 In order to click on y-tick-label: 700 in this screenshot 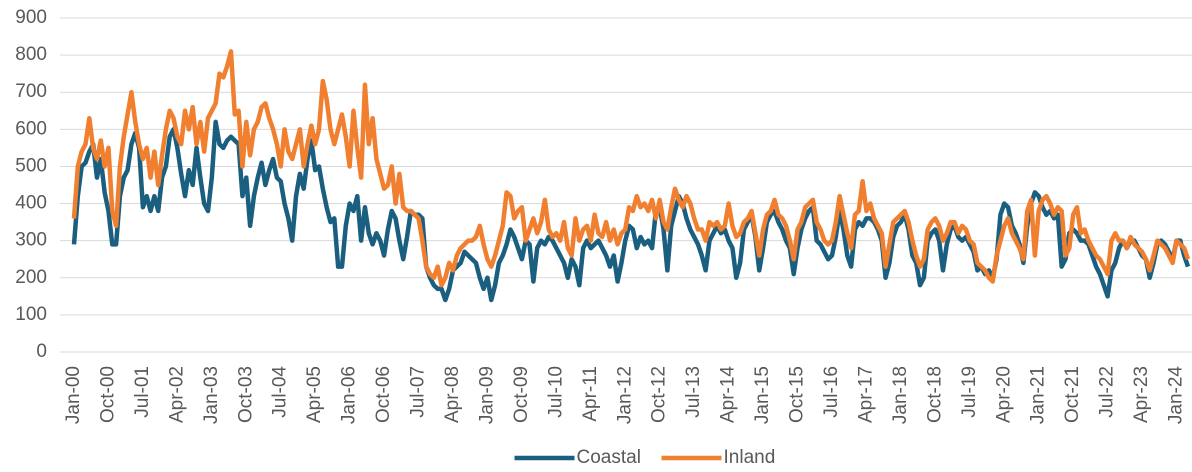, I will do `click(31, 91)`.